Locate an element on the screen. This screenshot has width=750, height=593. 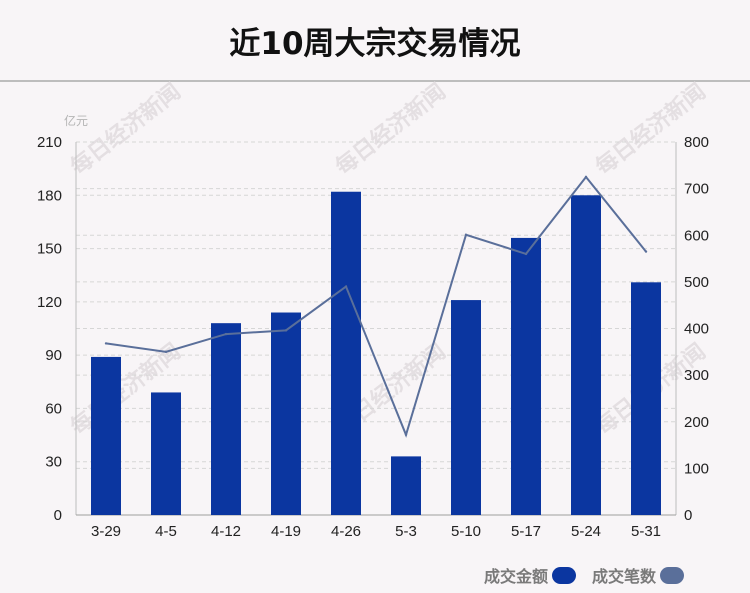
chart-title: 近10周大宗交易情况 is located at coordinates (375, 44).